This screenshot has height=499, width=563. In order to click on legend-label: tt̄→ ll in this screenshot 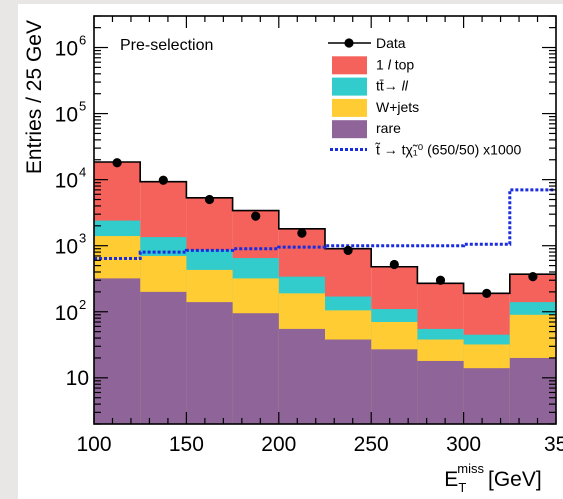, I will do `click(392, 86)`.